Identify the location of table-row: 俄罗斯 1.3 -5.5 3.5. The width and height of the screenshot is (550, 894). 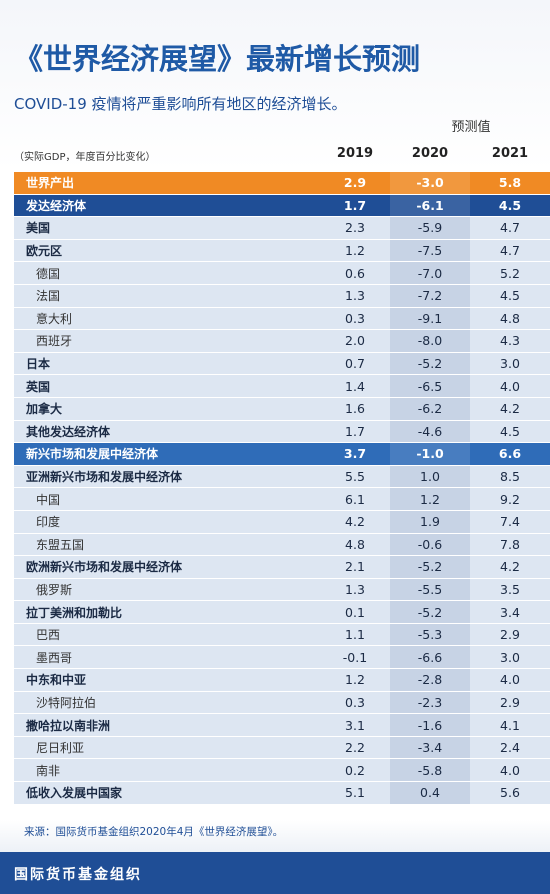
(282, 590).